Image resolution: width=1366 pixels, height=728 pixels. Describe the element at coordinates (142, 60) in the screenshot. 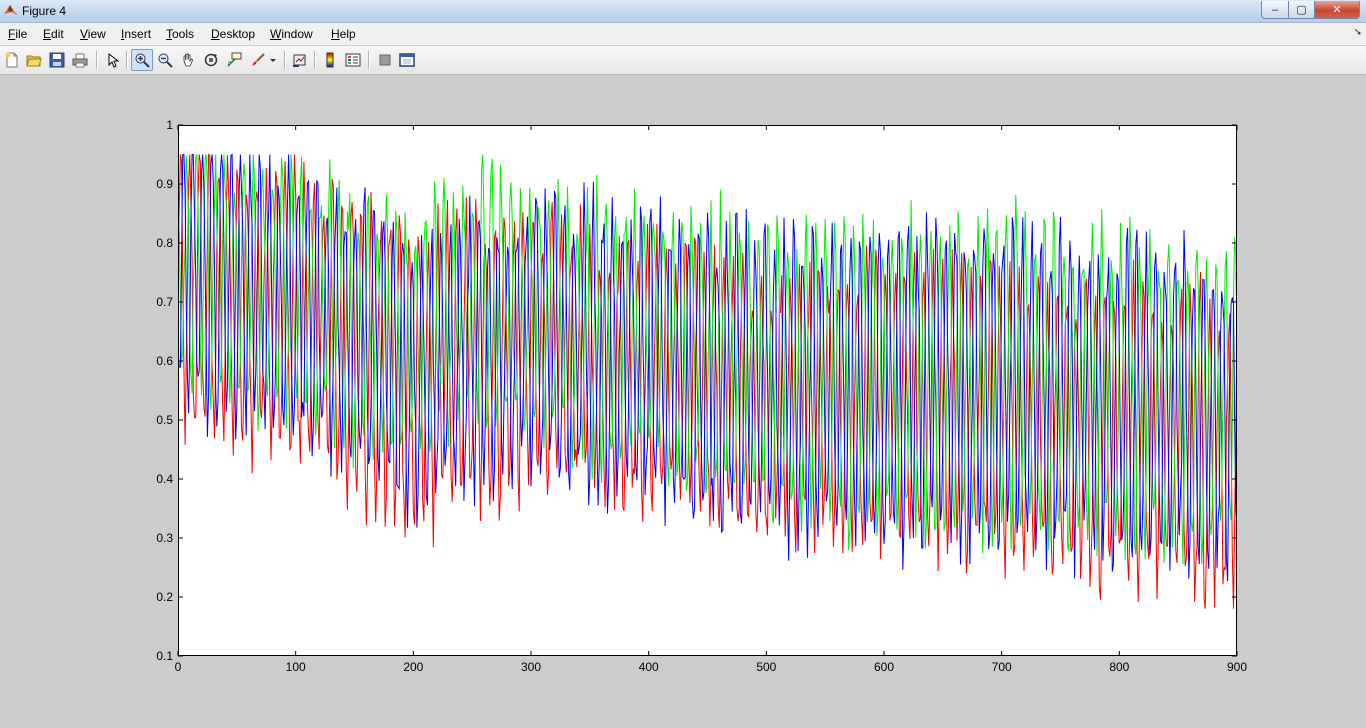

I see `zoom-in-icon` at that location.